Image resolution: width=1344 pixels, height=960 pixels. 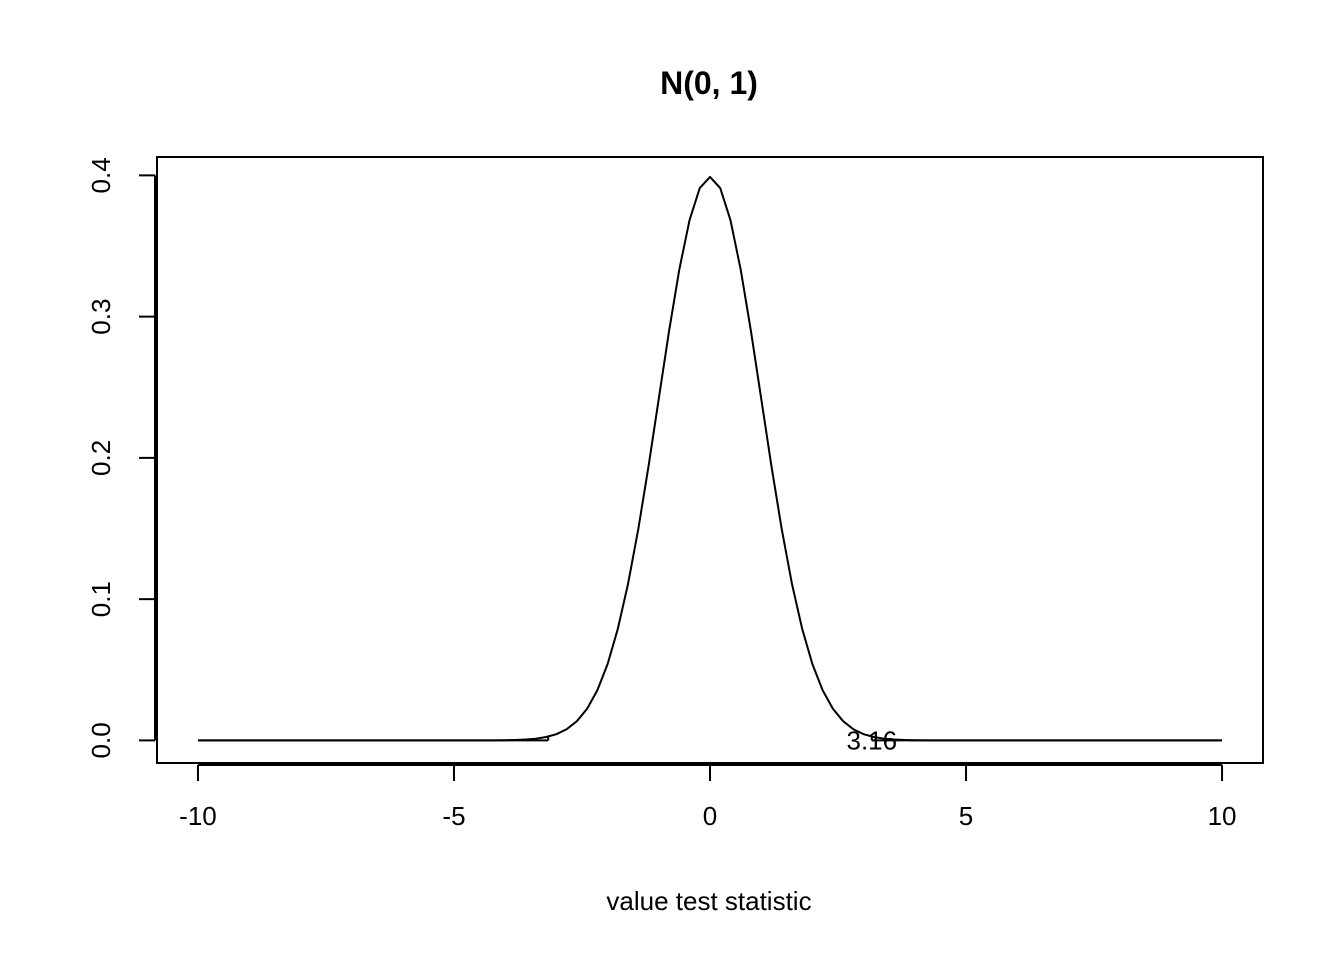 I want to click on x-tick-label: -10, so click(x=198, y=816).